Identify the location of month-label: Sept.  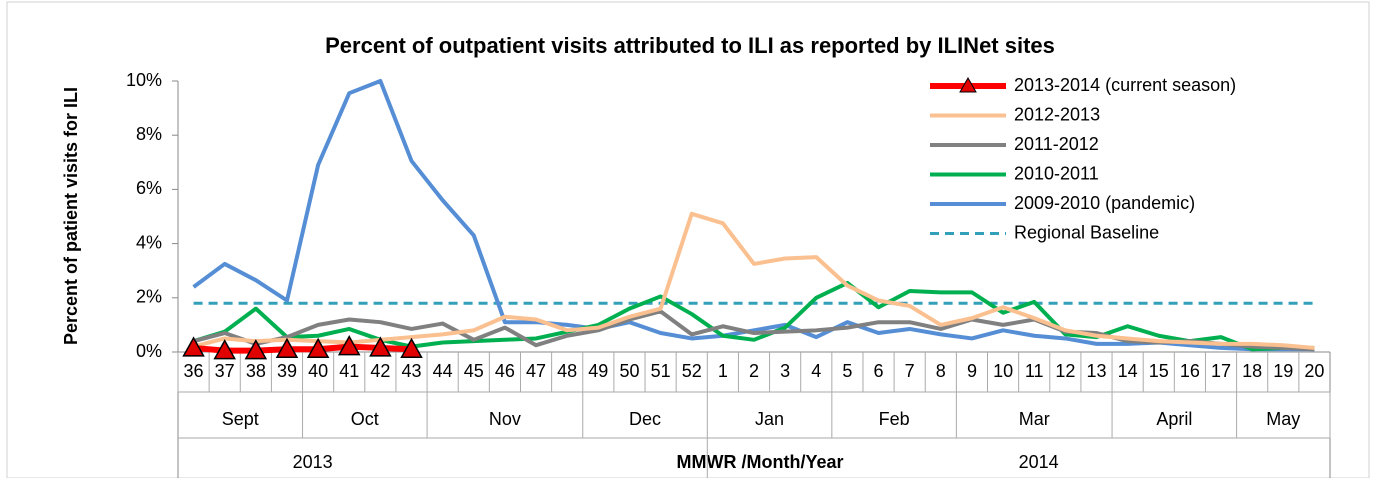
(240, 419).